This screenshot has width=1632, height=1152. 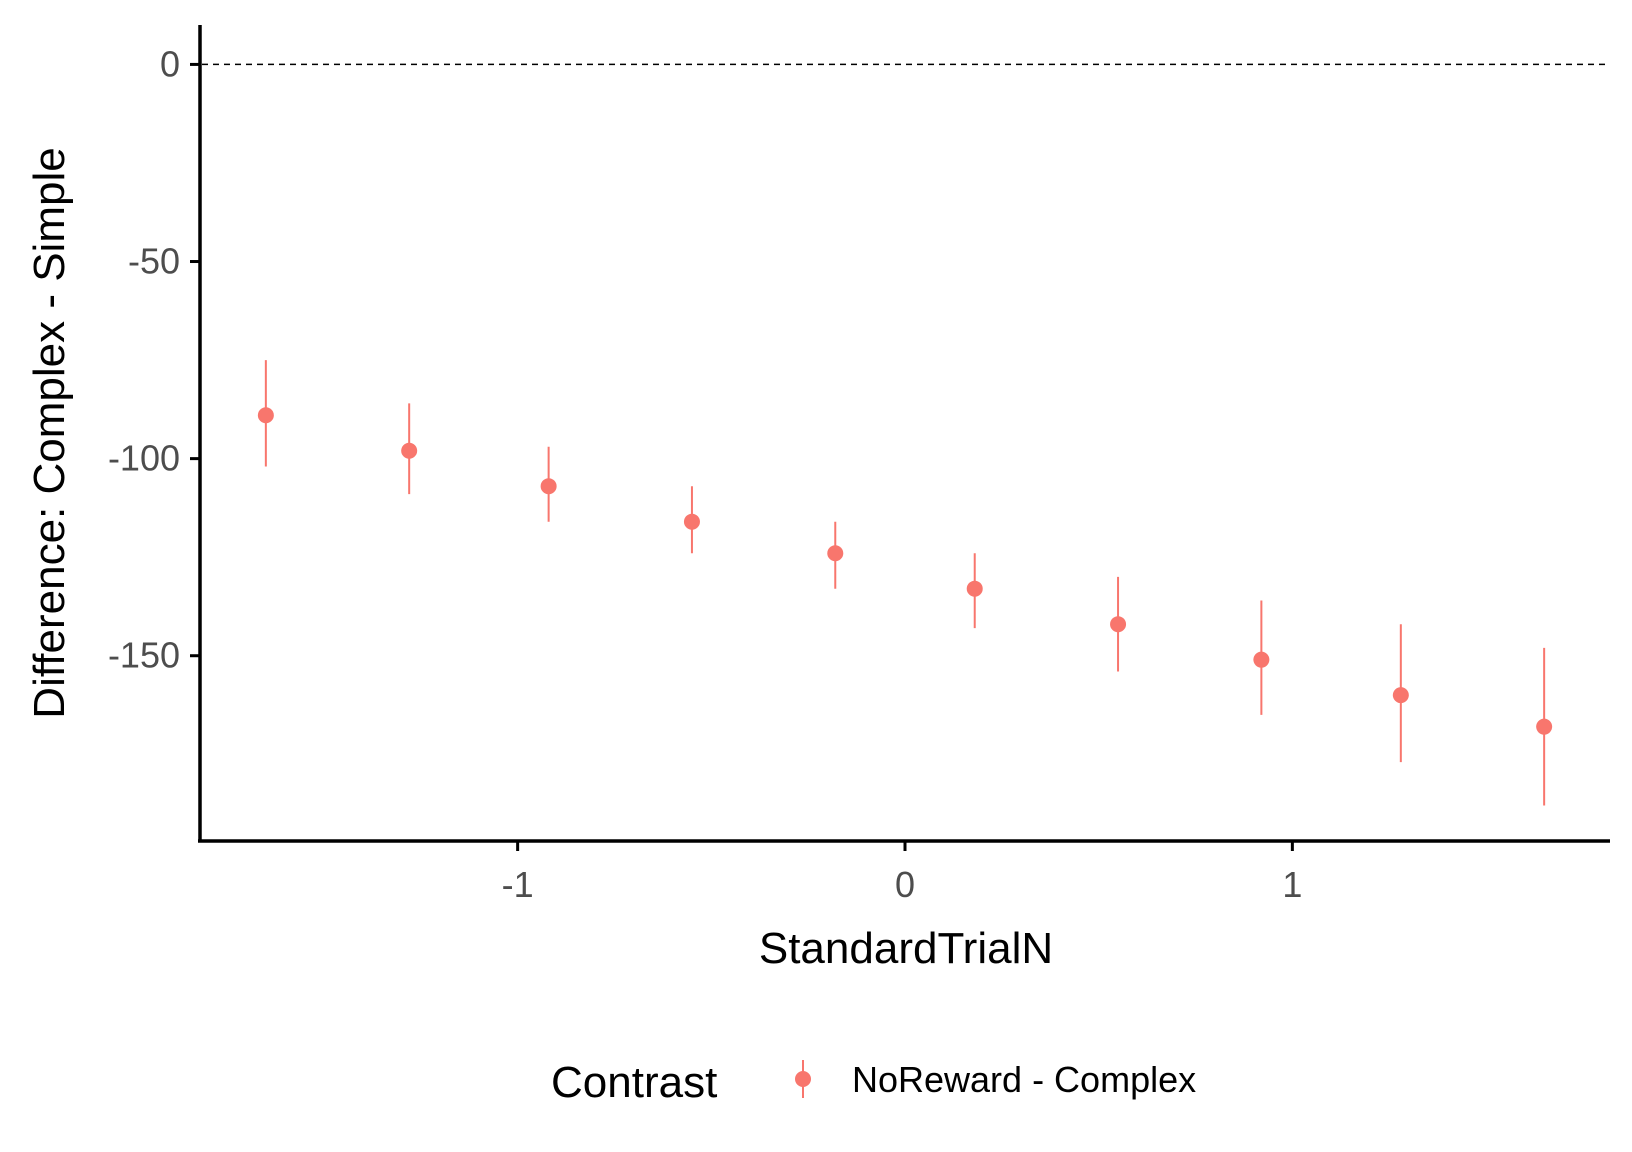 What do you see at coordinates (1024, 1079) in the screenshot?
I see `legend-label: NoReward - Complex` at bounding box center [1024, 1079].